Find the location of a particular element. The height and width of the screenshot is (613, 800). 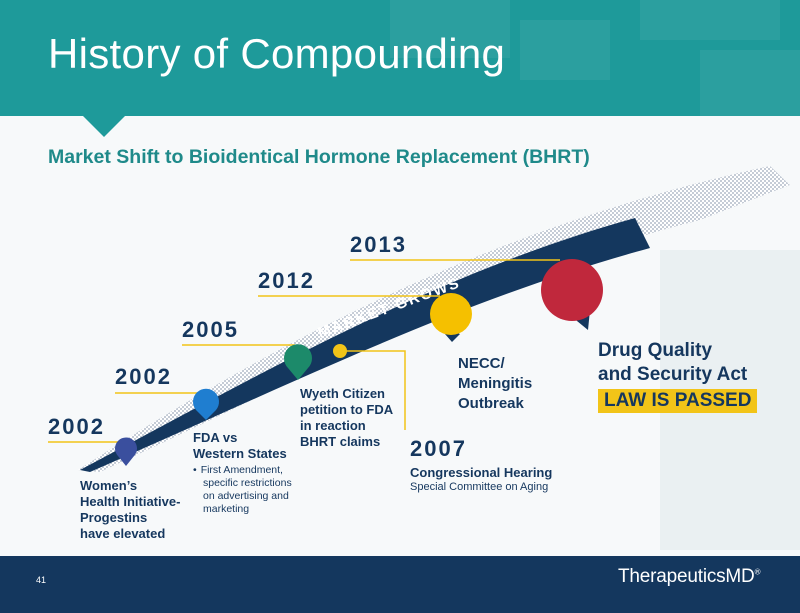

footer-band is located at coordinates (400, 584).